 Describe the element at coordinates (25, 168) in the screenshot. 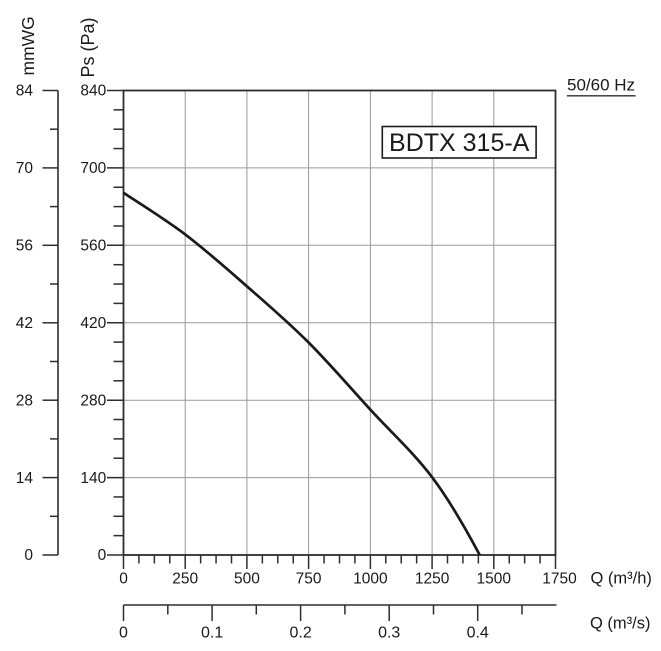

I see `svg-text: 70` at that location.